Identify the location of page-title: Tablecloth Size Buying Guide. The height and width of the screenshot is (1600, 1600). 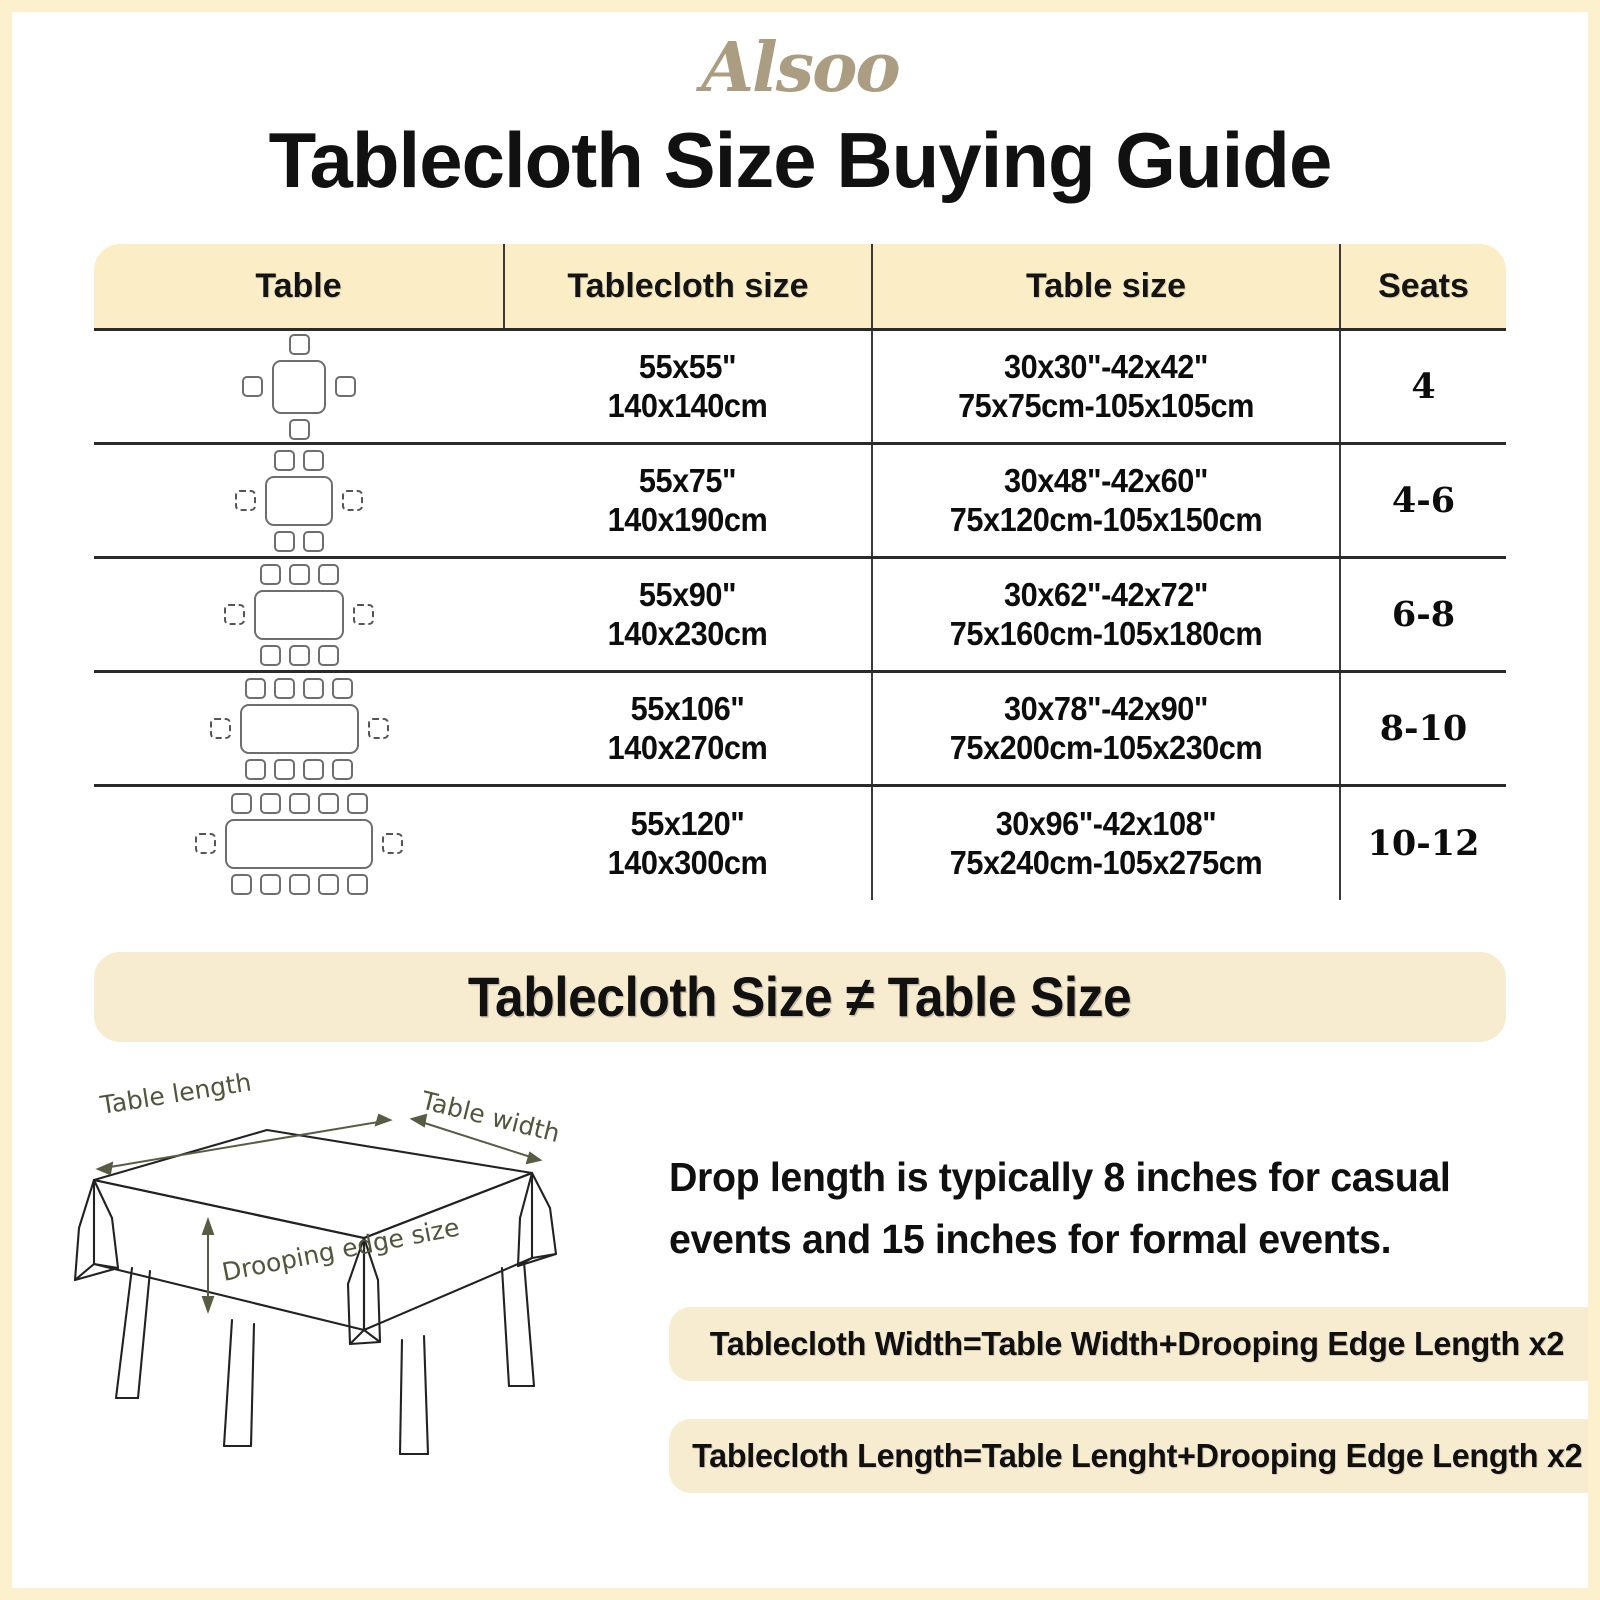
(800, 160).